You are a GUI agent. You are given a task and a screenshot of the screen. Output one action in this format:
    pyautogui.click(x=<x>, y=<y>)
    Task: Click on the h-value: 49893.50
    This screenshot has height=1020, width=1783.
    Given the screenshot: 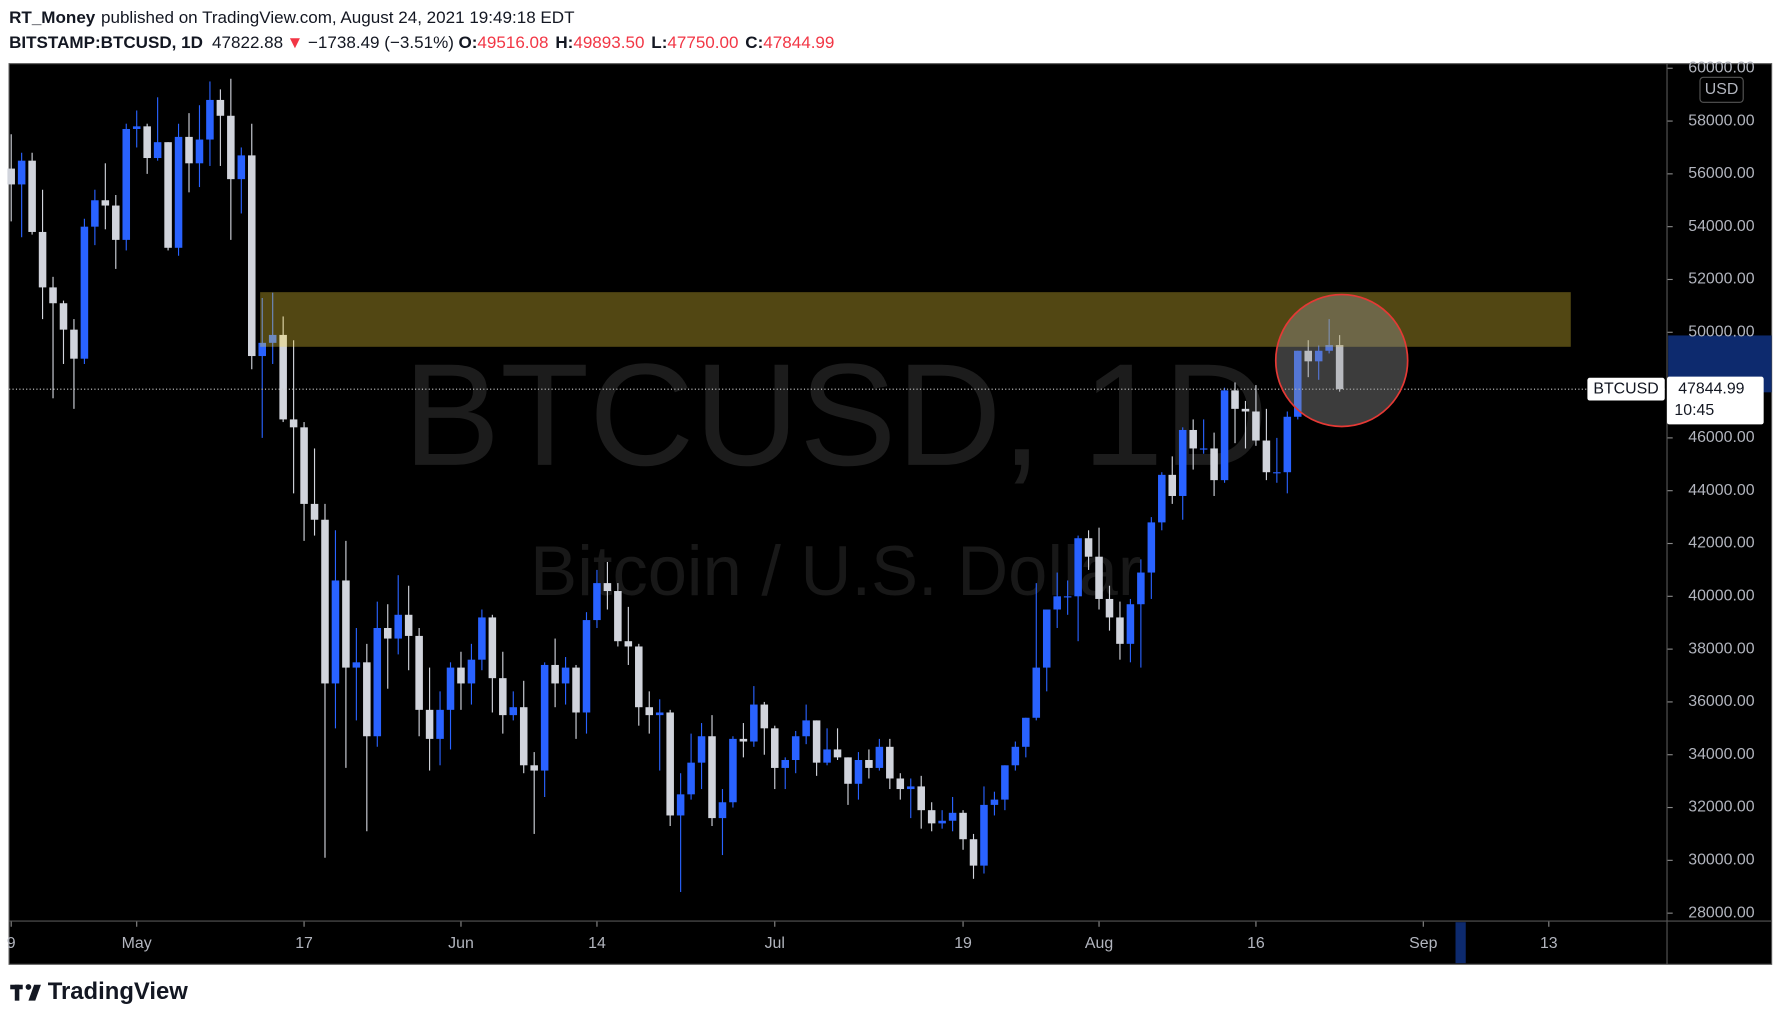 What is the action you would take?
    pyautogui.click(x=608, y=42)
    